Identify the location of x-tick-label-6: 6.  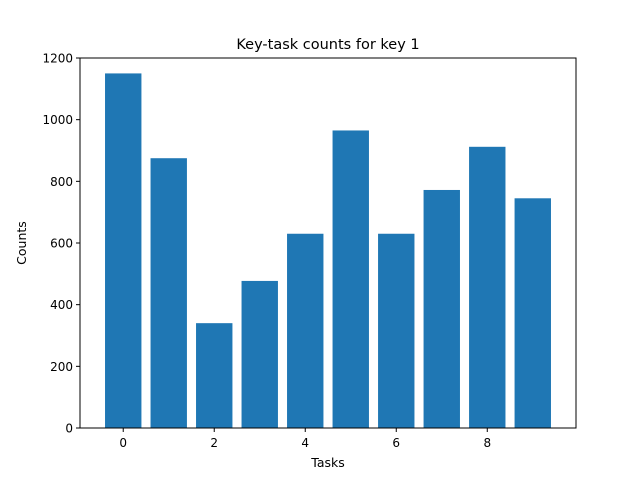
(396, 443).